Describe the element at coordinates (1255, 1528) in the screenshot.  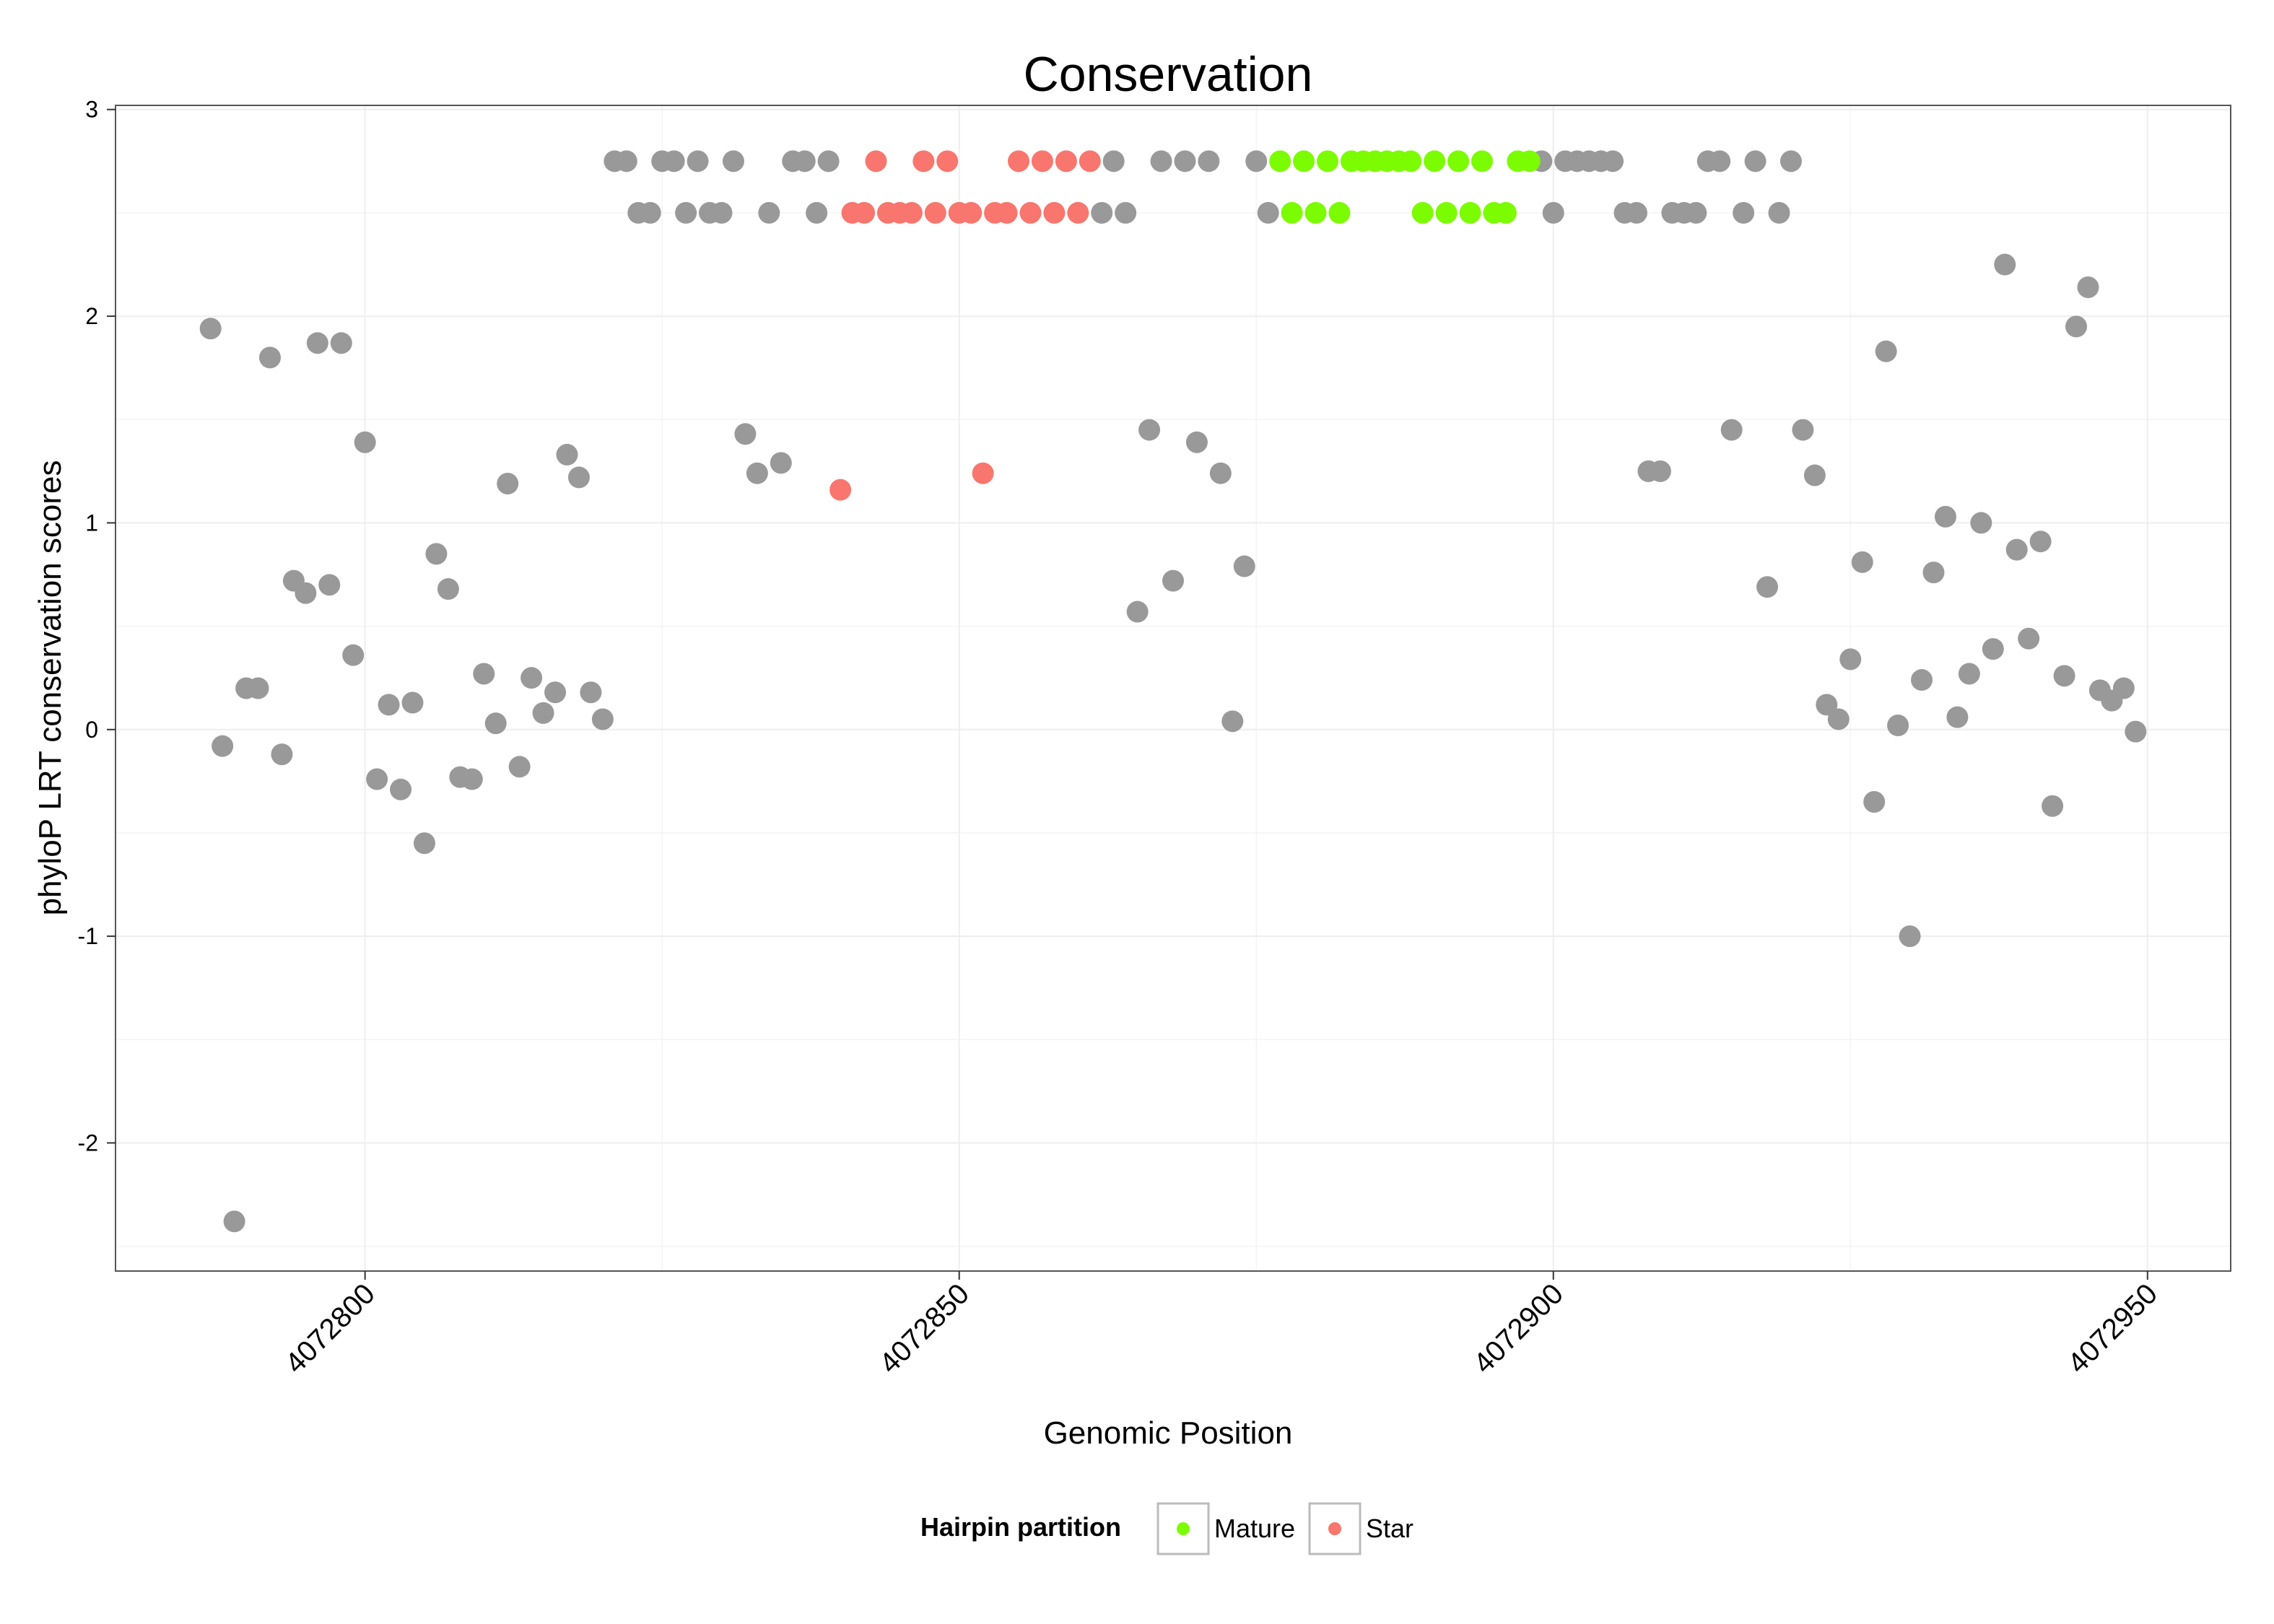
I see `legend-label-mature: Mature` at that location.